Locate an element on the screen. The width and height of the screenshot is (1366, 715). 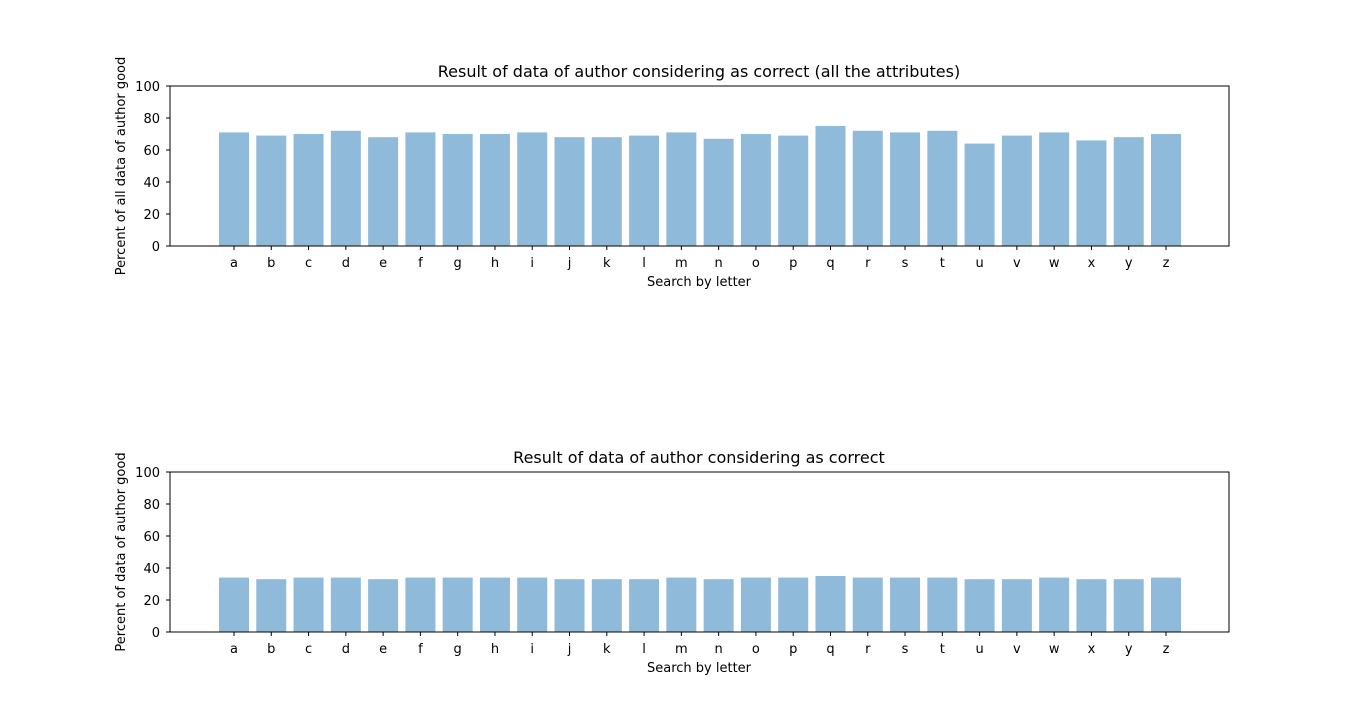
bar-i is located at coordinates (532, 189).